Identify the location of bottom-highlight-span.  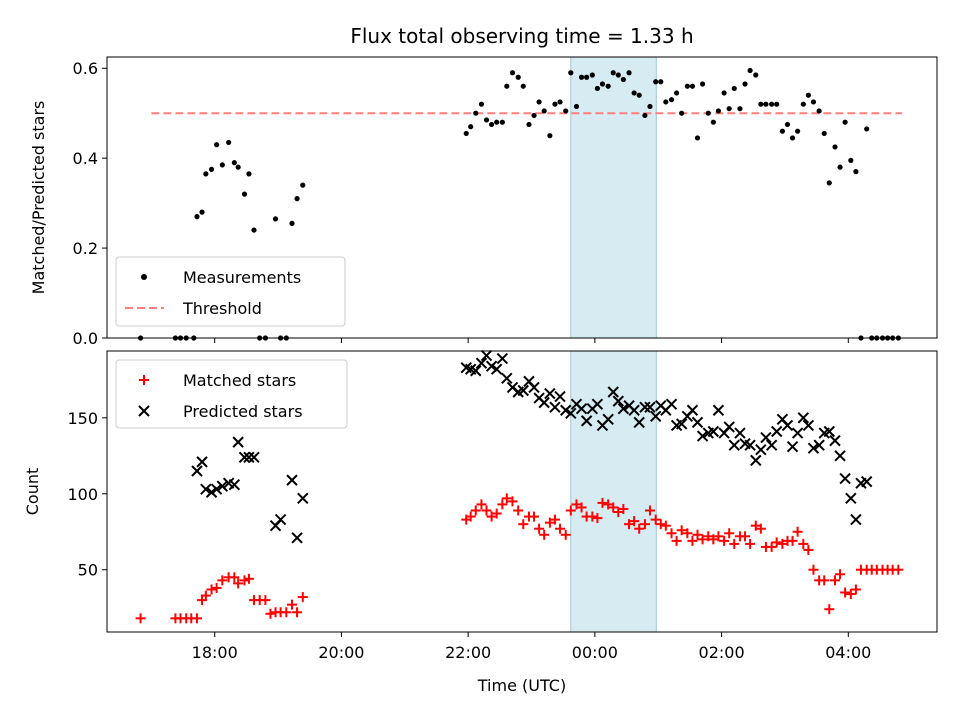
(613, 491).